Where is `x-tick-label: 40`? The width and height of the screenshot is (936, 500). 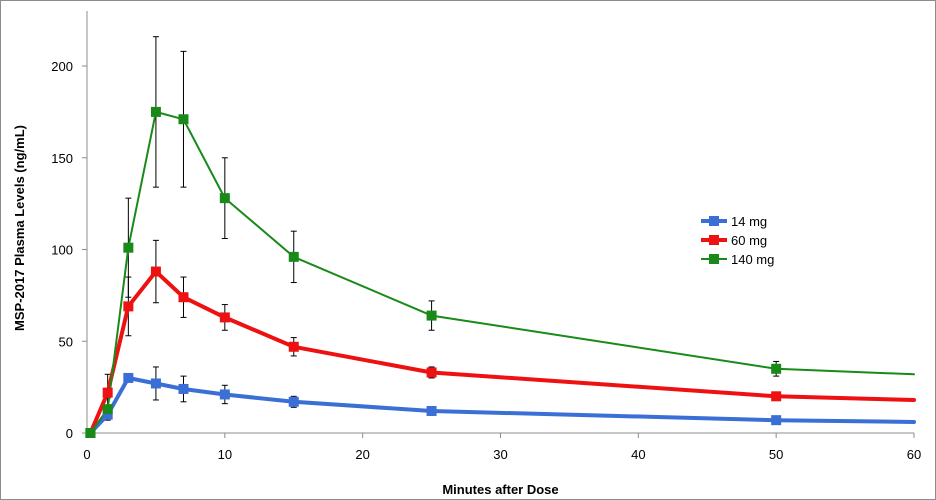
x-tick-label: 40 is located at coordinates (638, 454).